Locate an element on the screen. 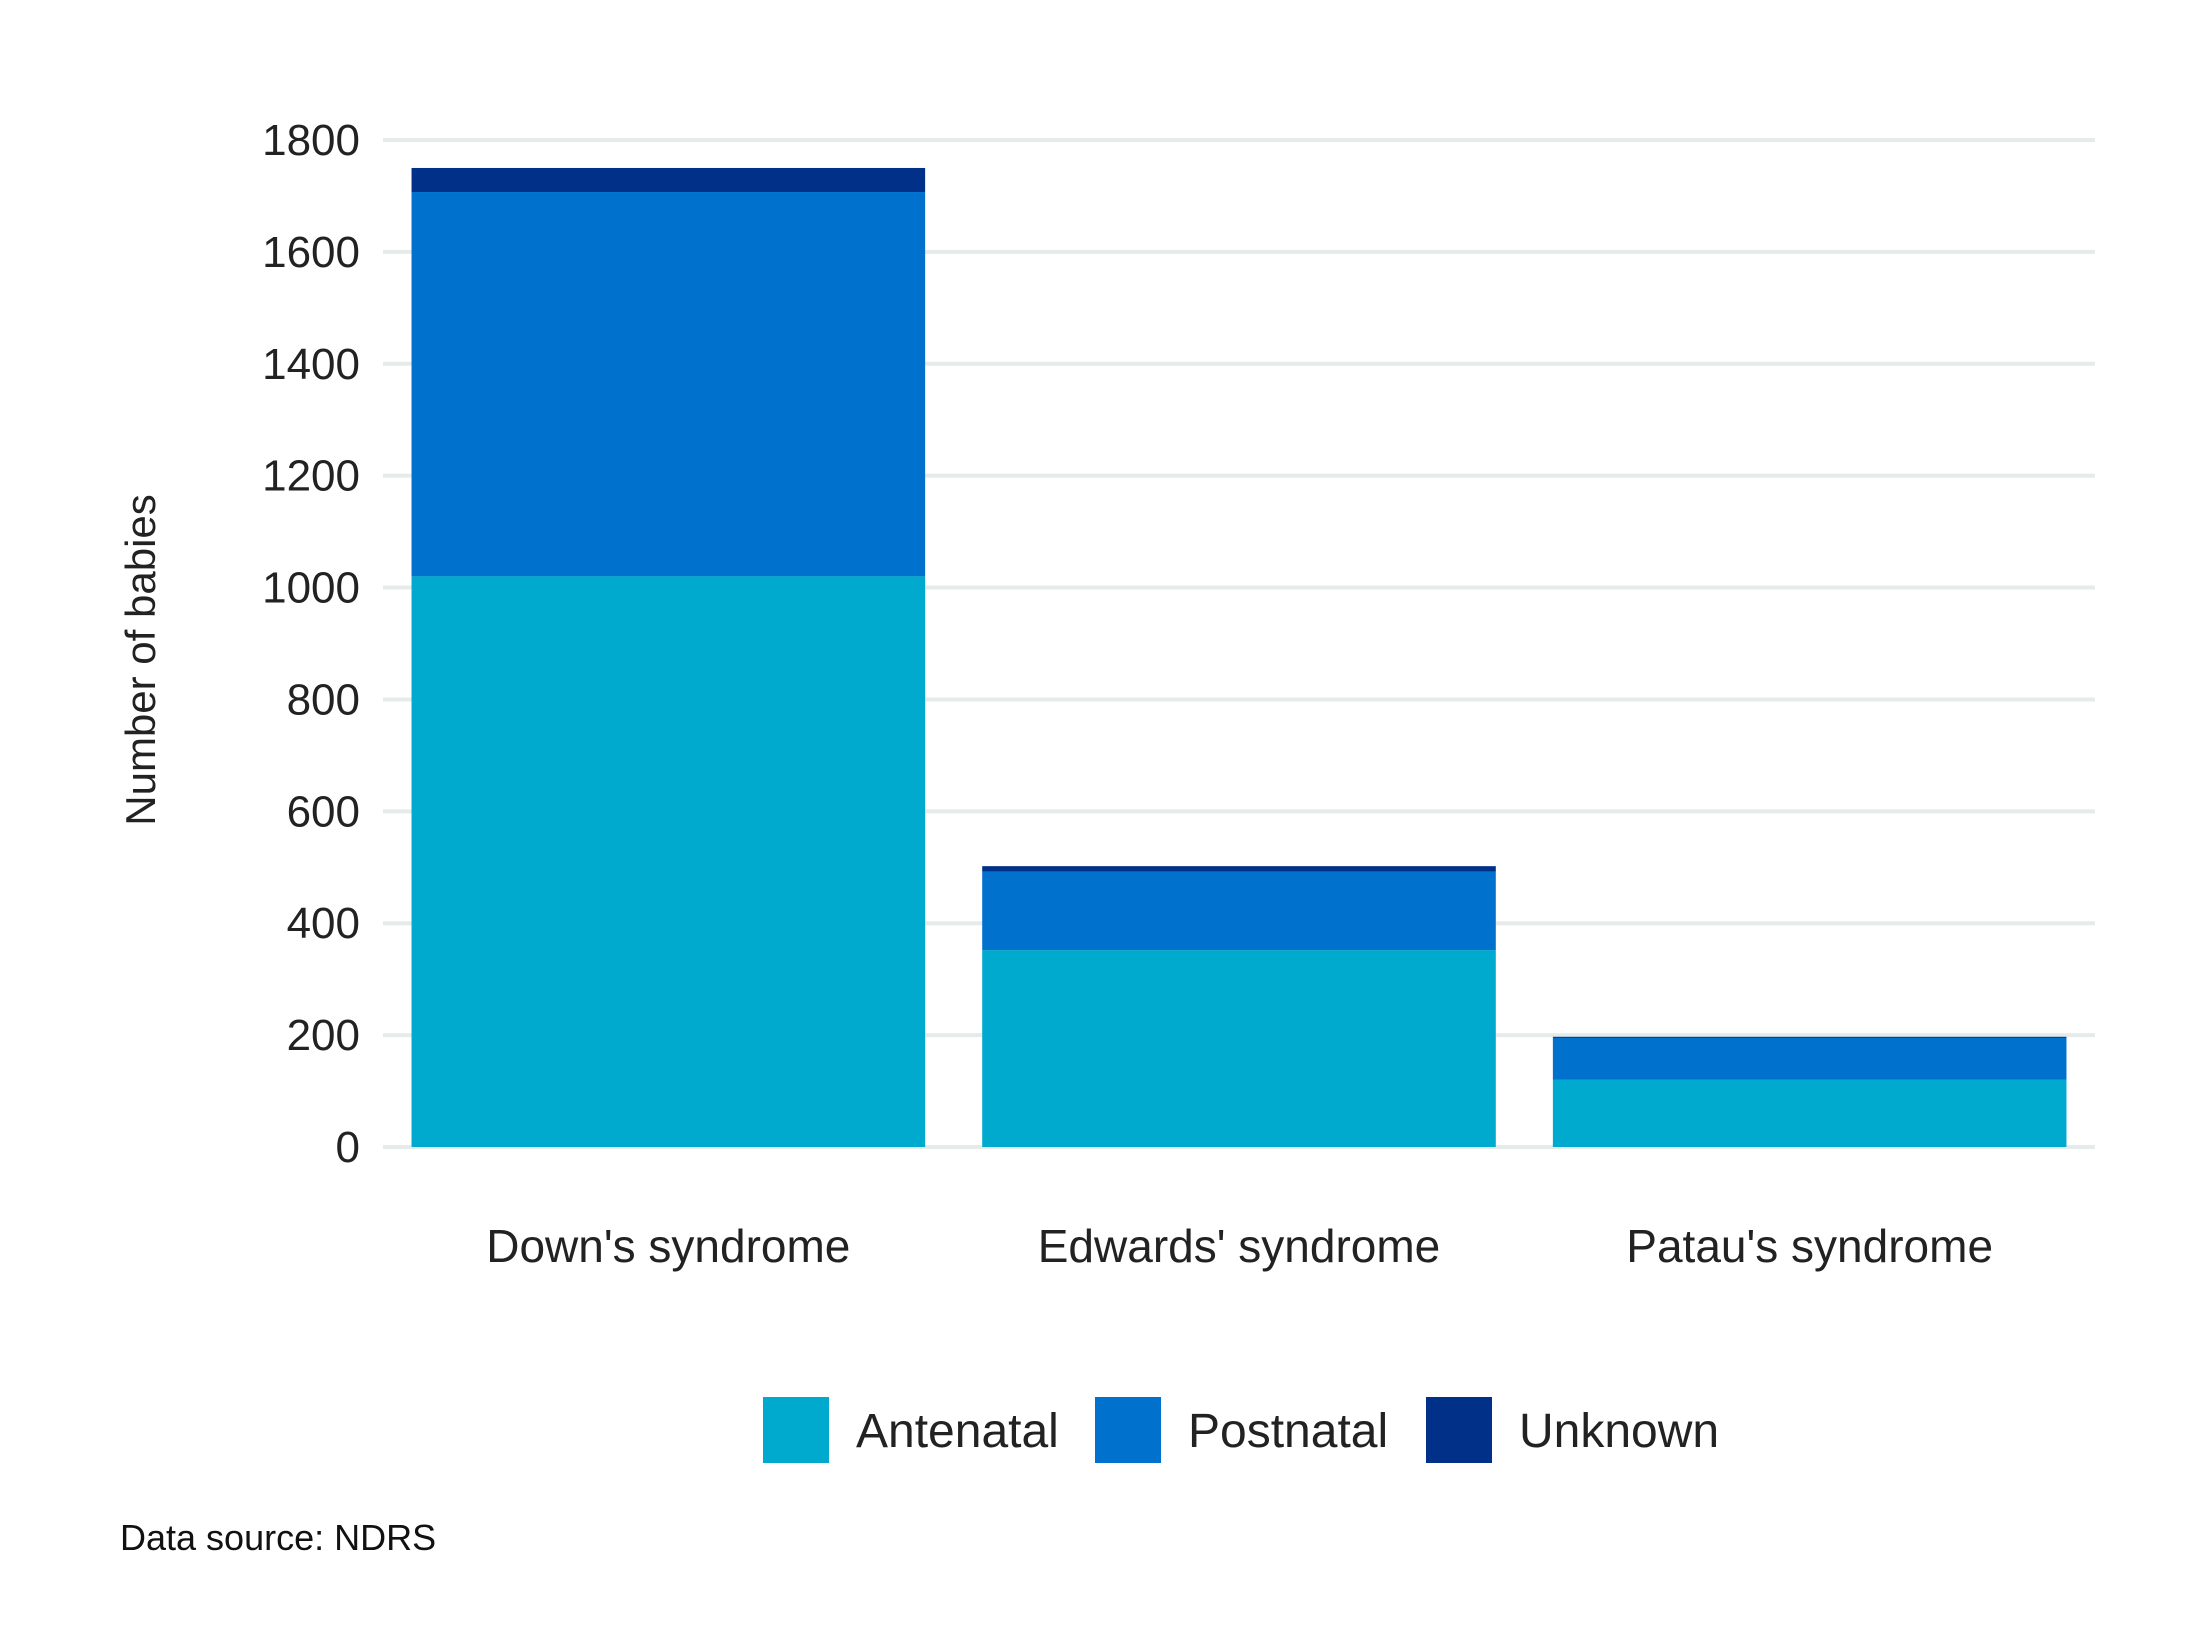 This screenshot has height=1650, width=2200. data-source-caption: Data source: NDRS is located at coordinates (278, 1537).